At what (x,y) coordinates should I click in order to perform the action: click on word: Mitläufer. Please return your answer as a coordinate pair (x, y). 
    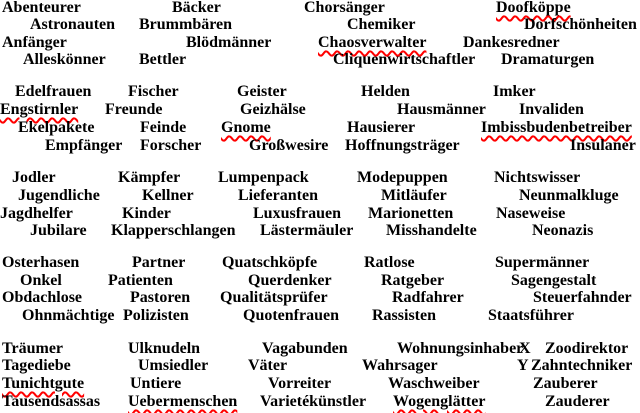
    Looking at the image, I should click on (414, 195).